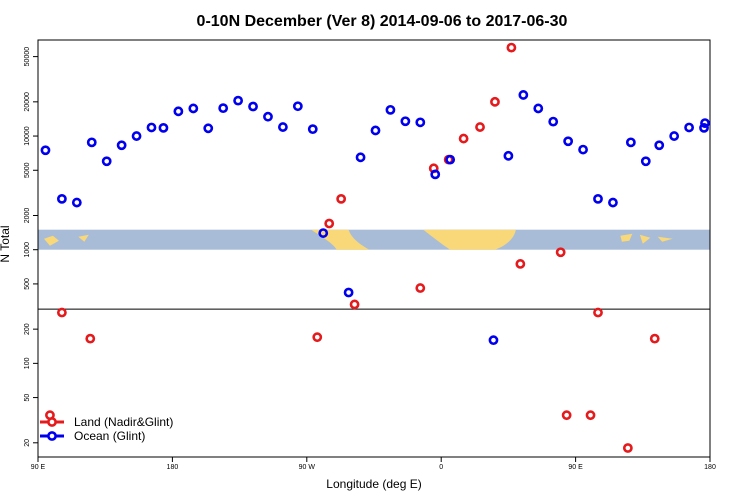 The height and width of the screenshot is (500, 750). I want to click on legend-label: Land (Nadir&Glint), so click(123, 422).